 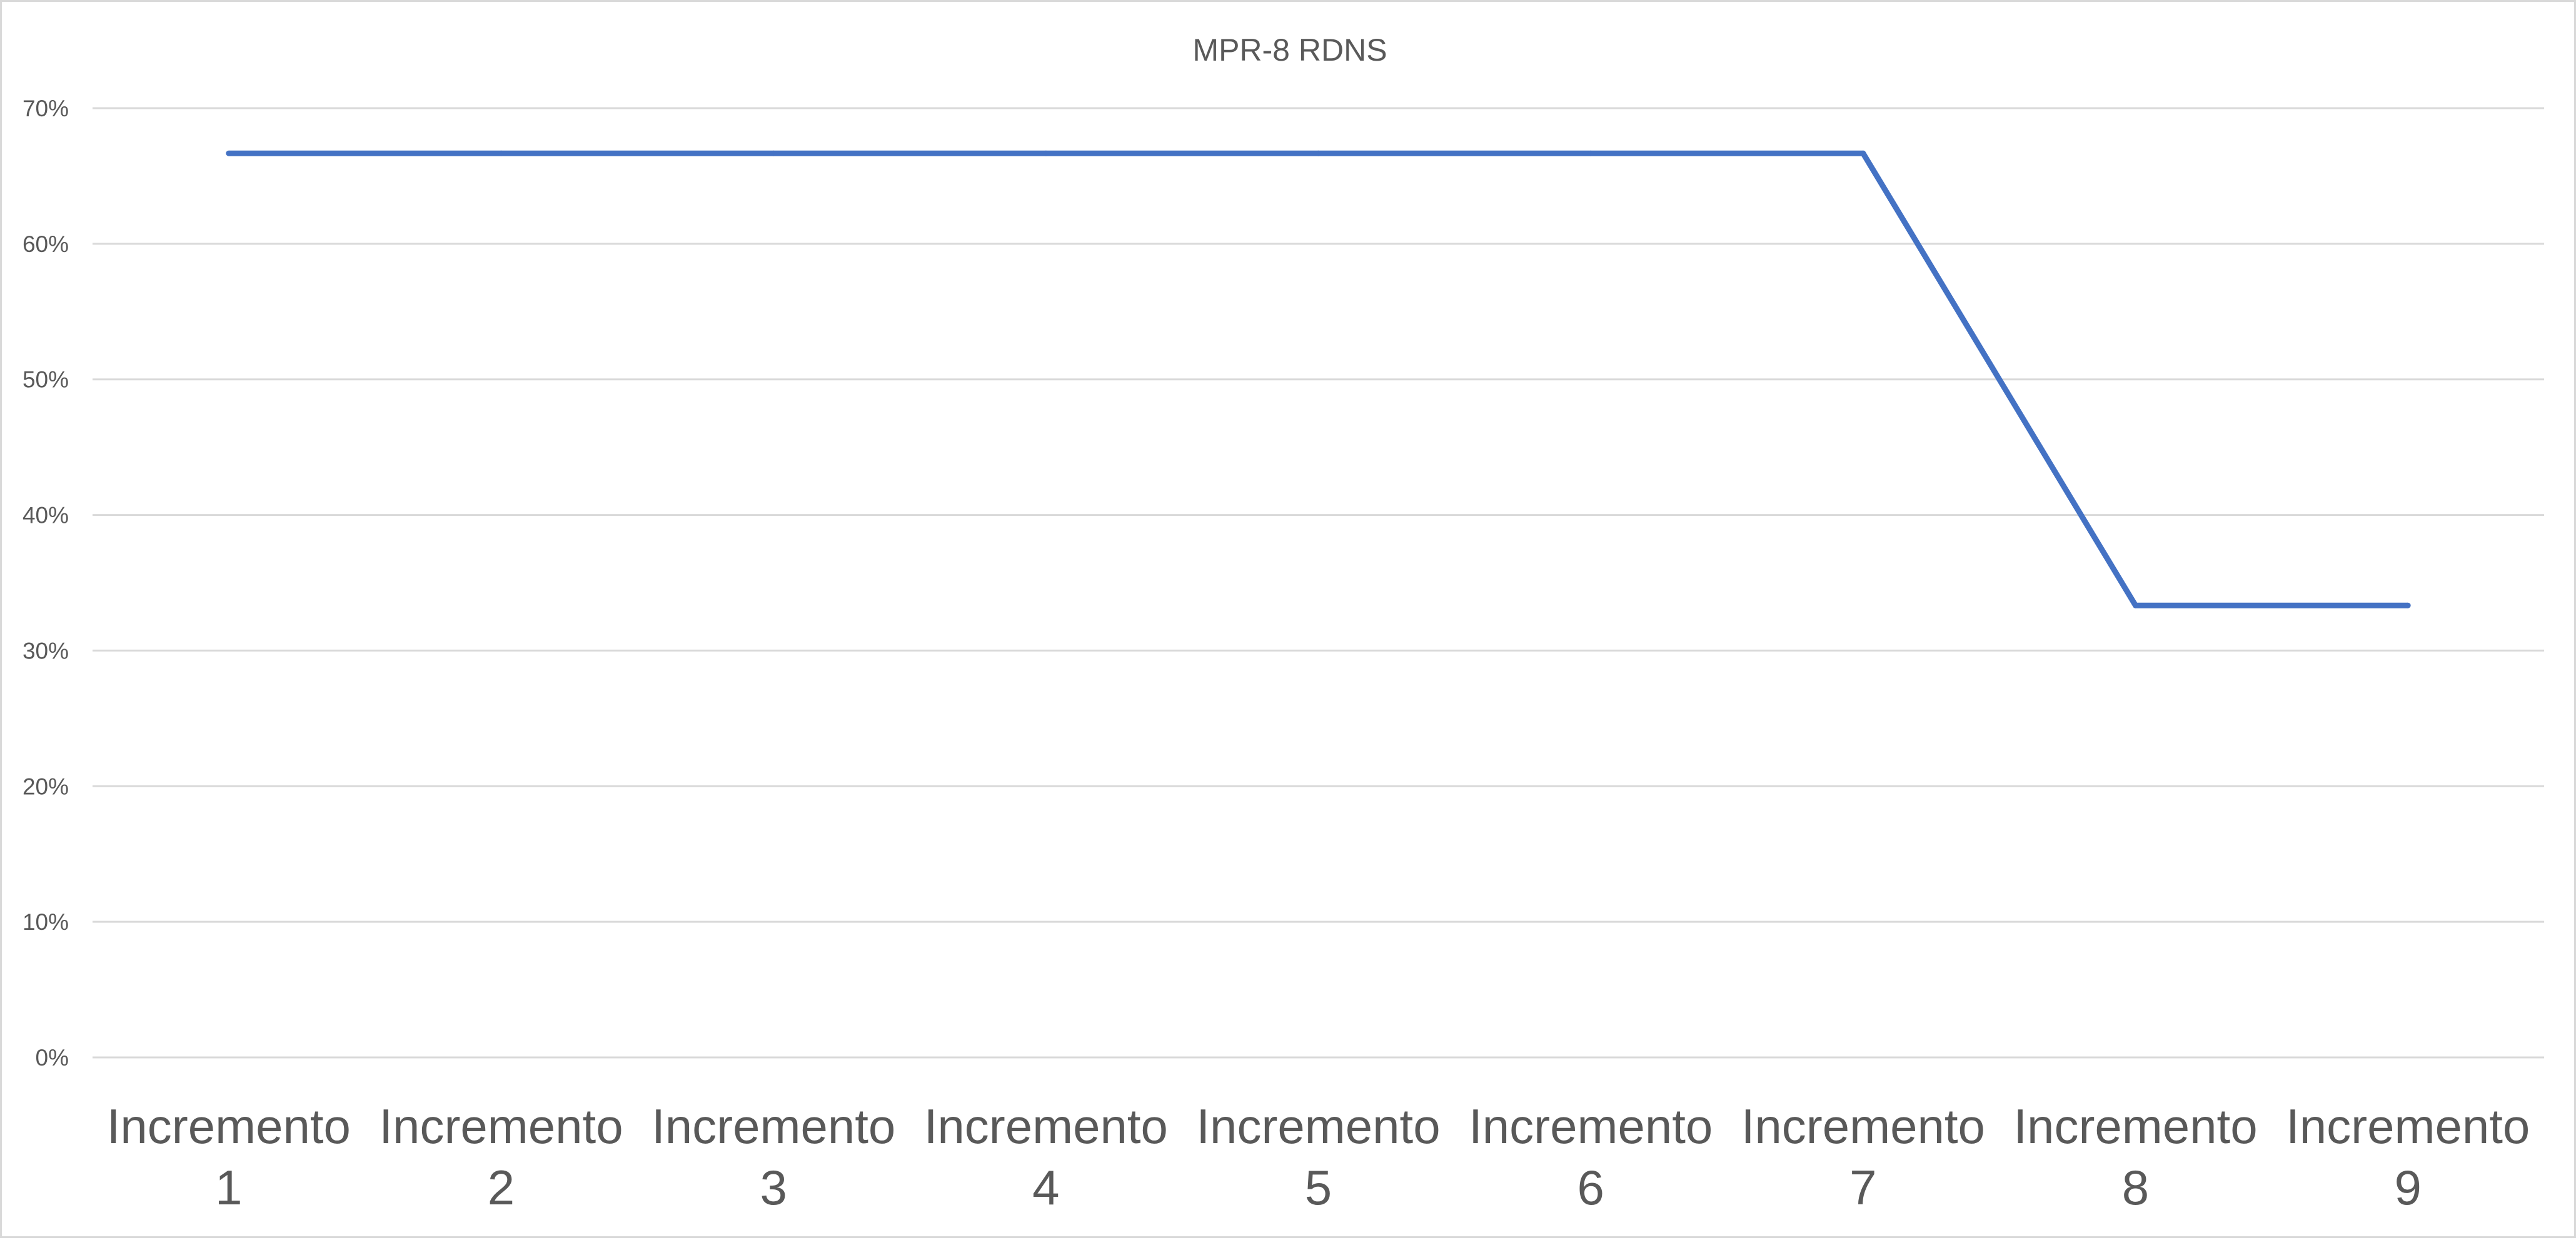 I want to click on y-tick-label: 10%, so click(x=46, y=922).